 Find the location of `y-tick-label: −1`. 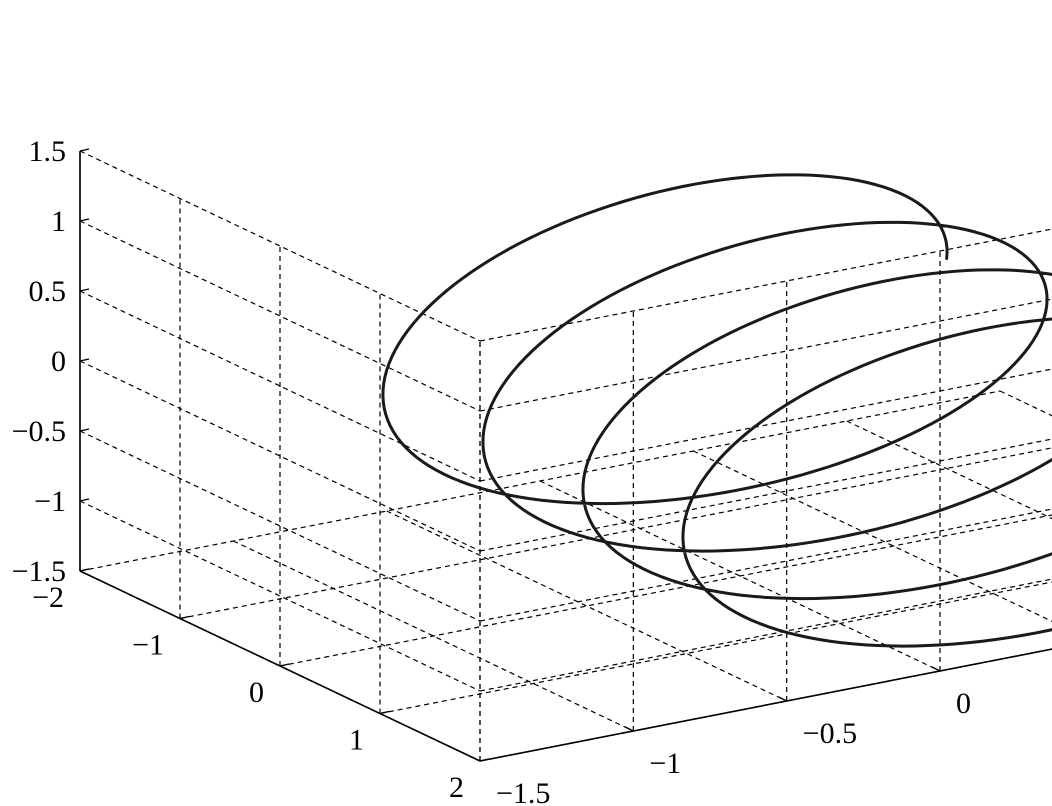

y-tick-label: −1 is located at coordinates (148, 645).